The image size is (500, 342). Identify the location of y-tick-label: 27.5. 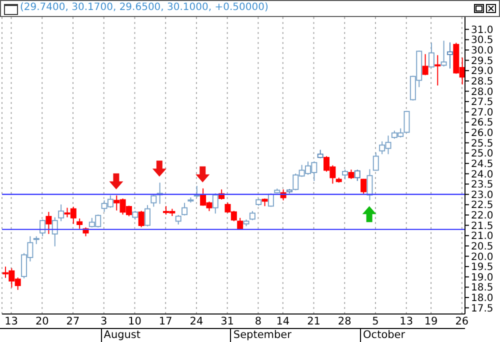
(482, 102).